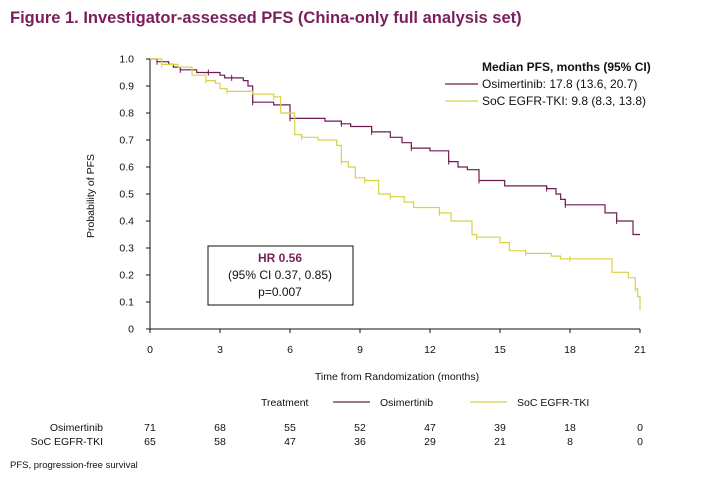 Image resolution: width=716 pixels, height=480 pixels. Describe the element at coordinates (570, 428) in the screenshot. I see `risk-count: 18` at that location.